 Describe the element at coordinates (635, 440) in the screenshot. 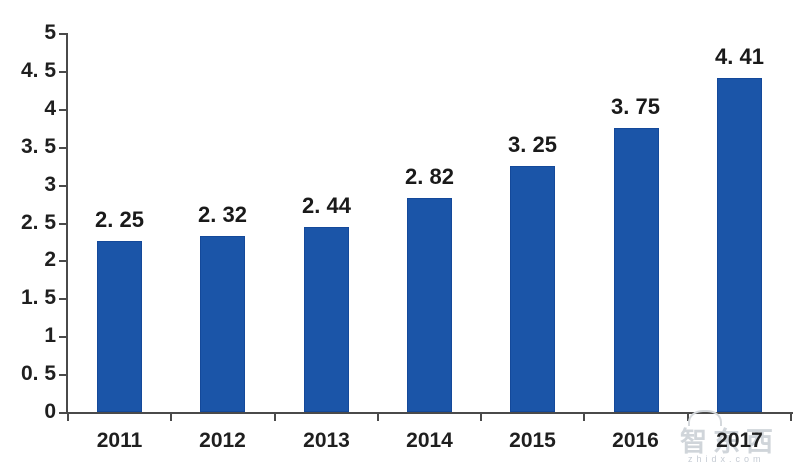

I see `x-axis-label: 2016` at that location.